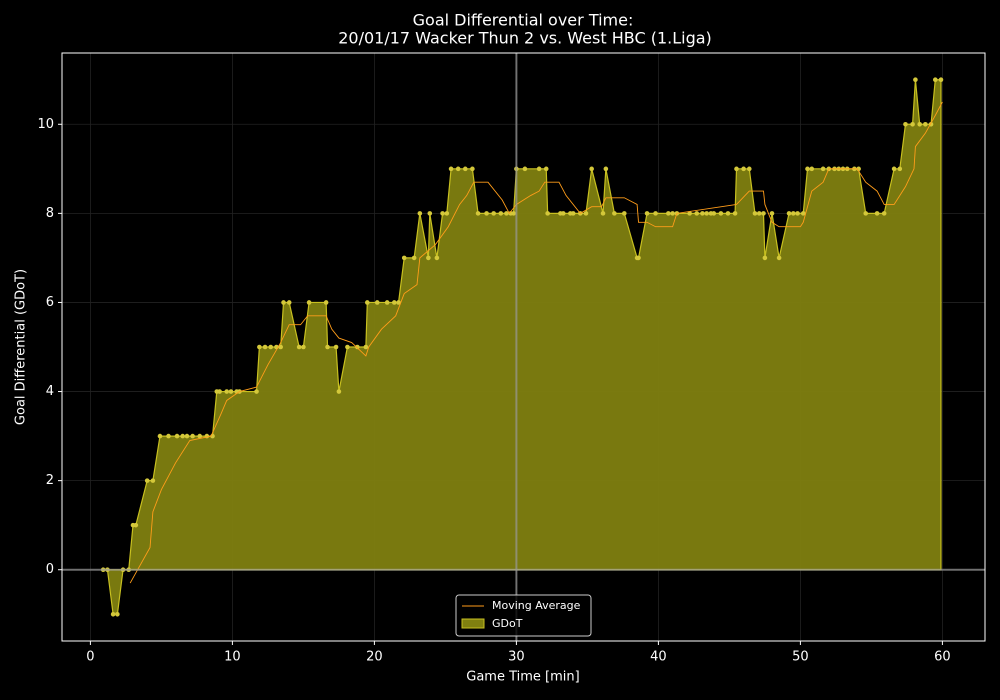  What do you see at coordinates (50, 213) in the screenshot?
I see `y-tick-label: 8` at bounding box center [50, 213].